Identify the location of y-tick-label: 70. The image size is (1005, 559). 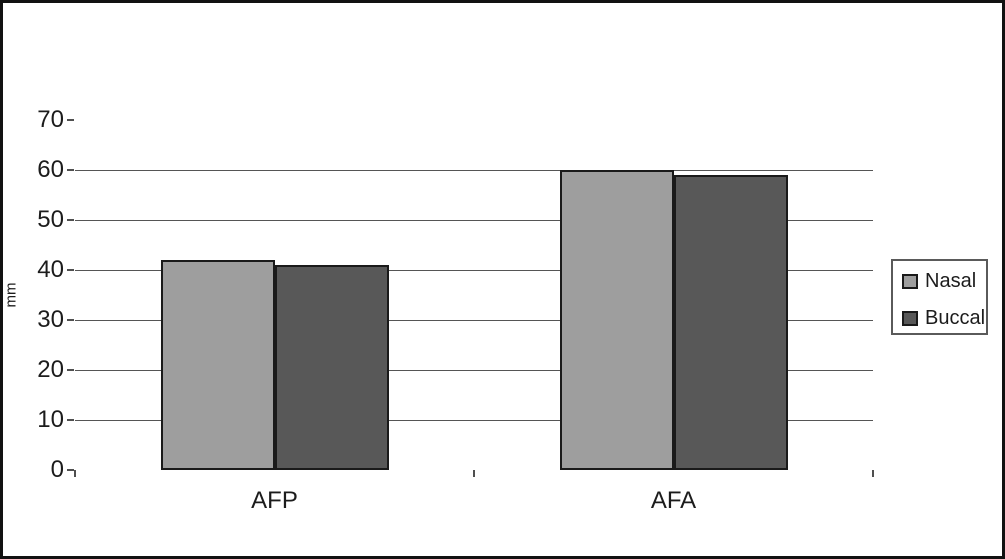
(50, 119).